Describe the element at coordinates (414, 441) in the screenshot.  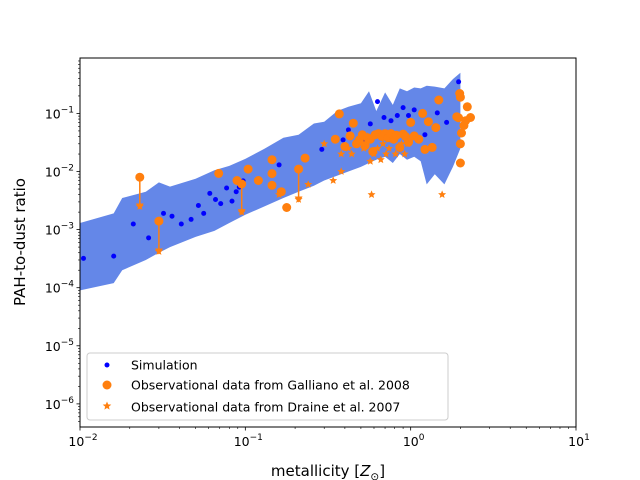
I see `x-tick-label: 10⁰` at that location.